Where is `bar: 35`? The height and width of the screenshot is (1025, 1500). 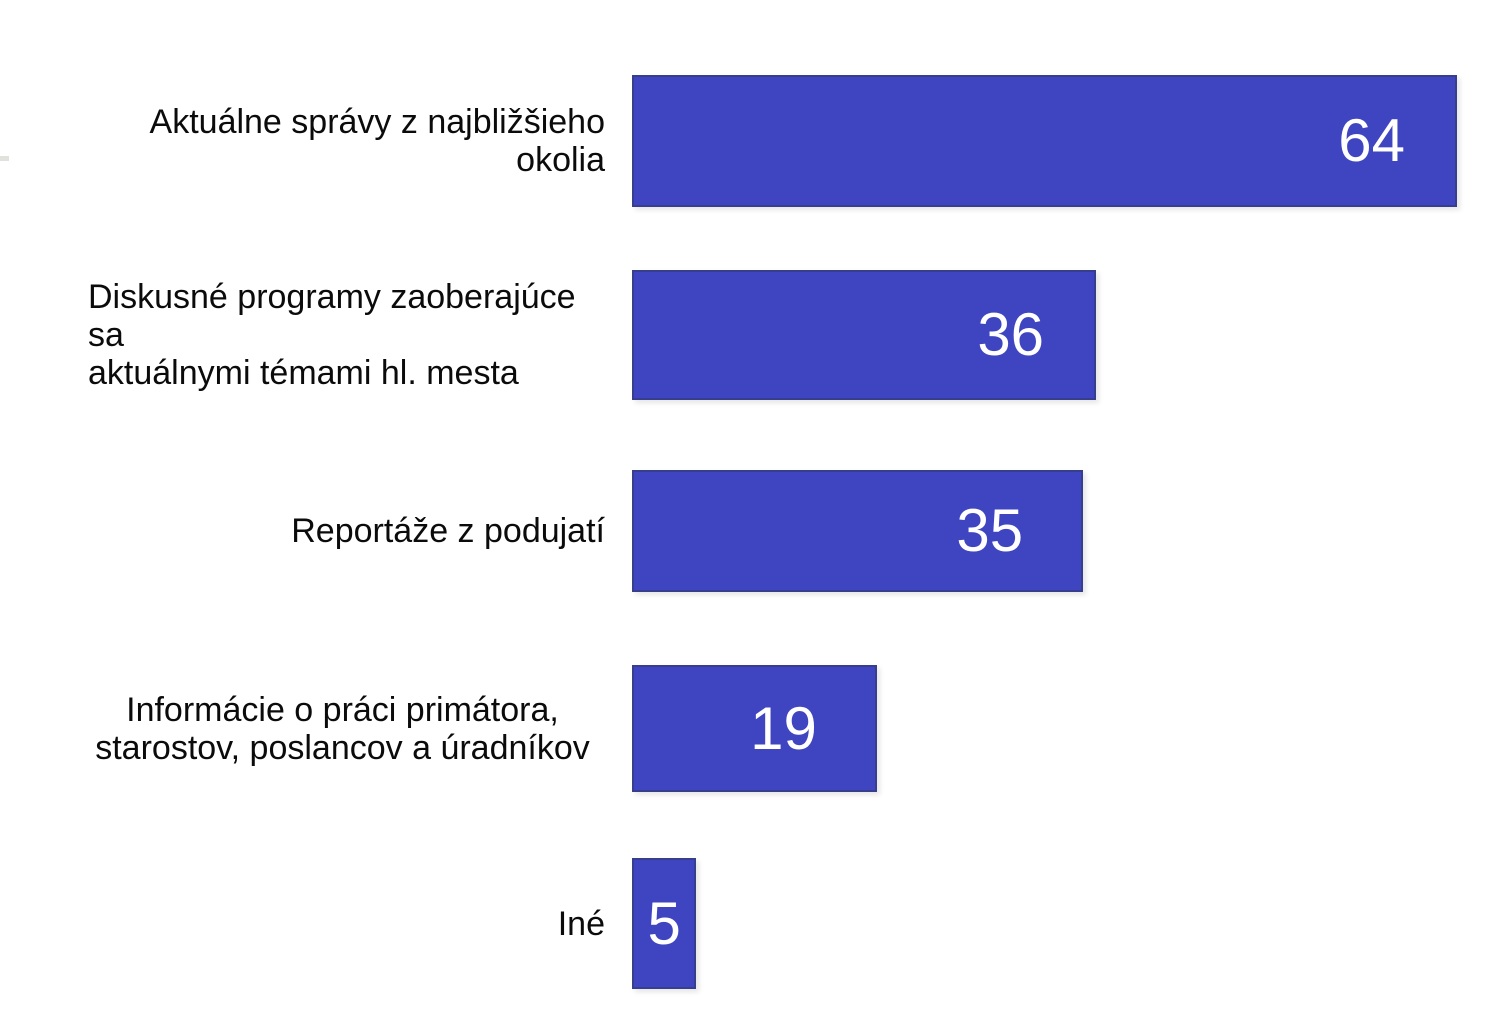
bar: 35 is located at coordinates (858, 531).